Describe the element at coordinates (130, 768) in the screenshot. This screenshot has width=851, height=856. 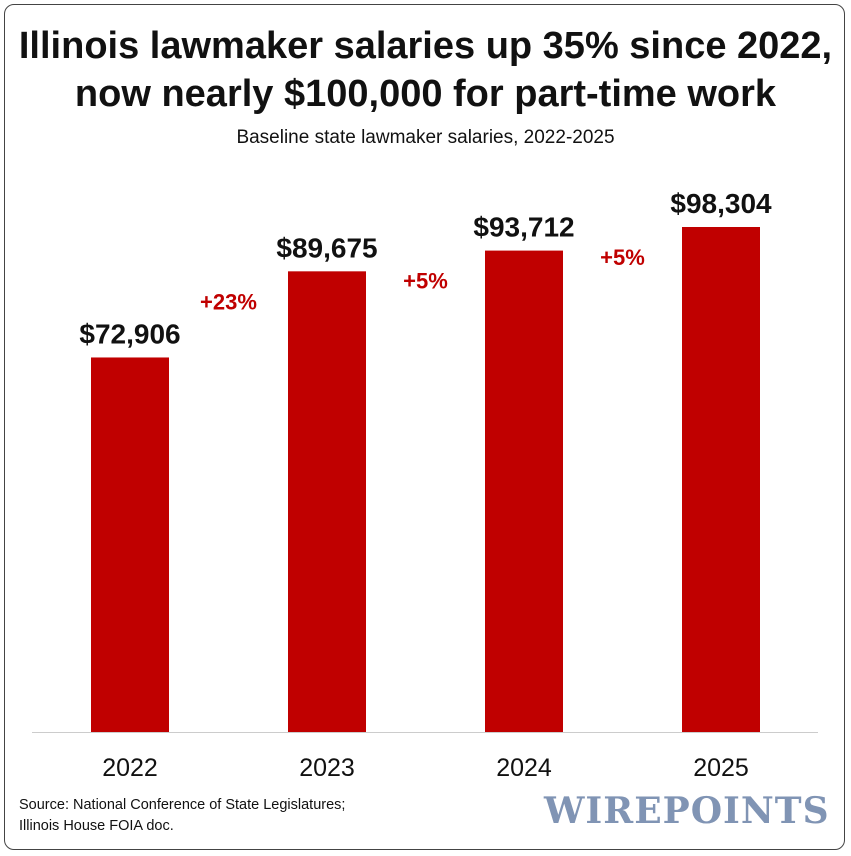
I see `x-tick-label-2022: 2022` at that location.